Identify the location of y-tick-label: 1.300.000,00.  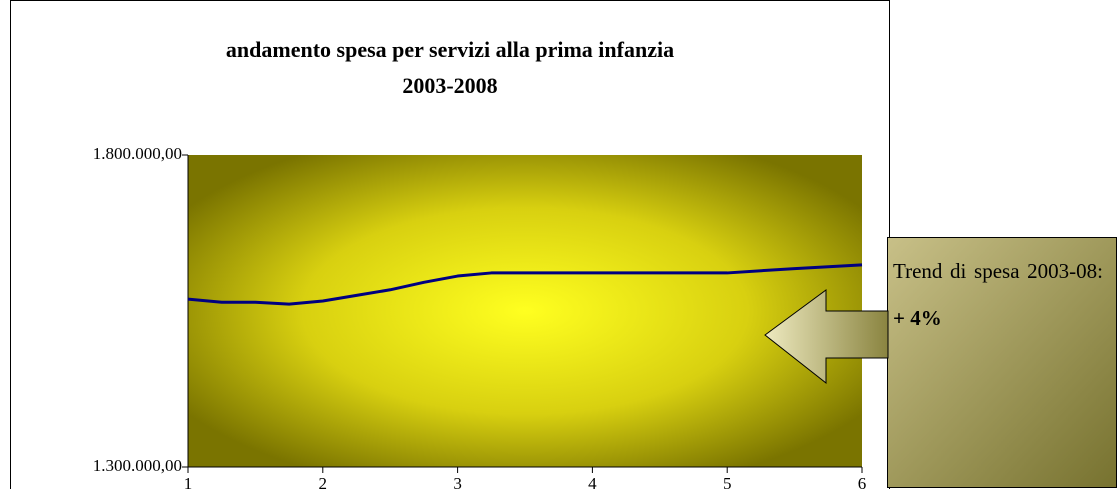
(137, 465).